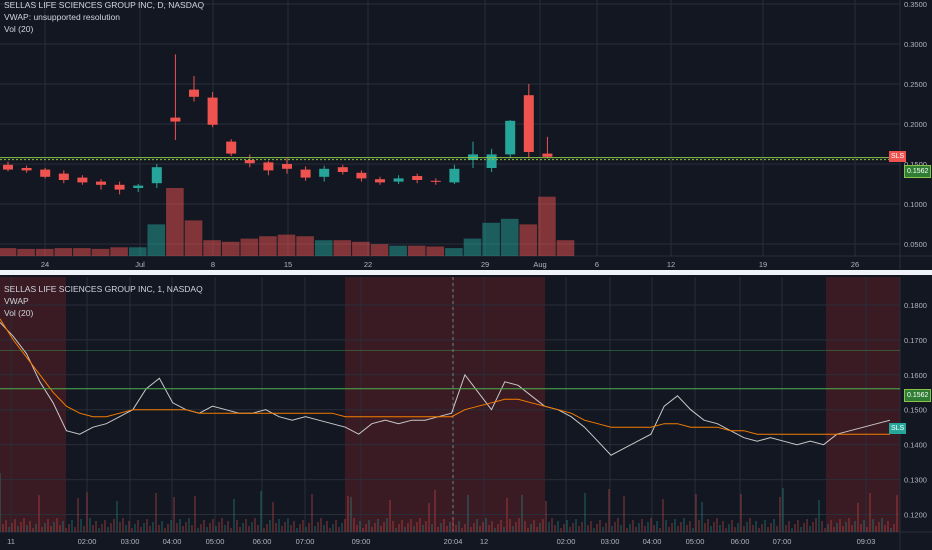 The width and height of the screenshot is (932, 550). What do you see at coordinates (262, 541) in the screenshot?
I see `bottom-x-tick-label: 06:00` at bounding box center [262, 541].